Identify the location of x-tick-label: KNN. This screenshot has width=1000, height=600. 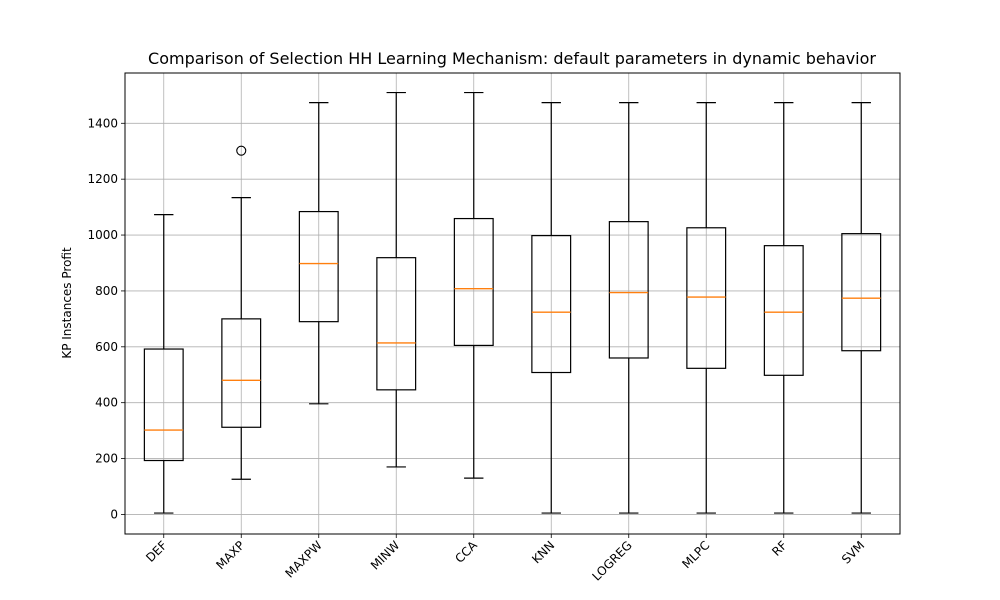
(543, 552).